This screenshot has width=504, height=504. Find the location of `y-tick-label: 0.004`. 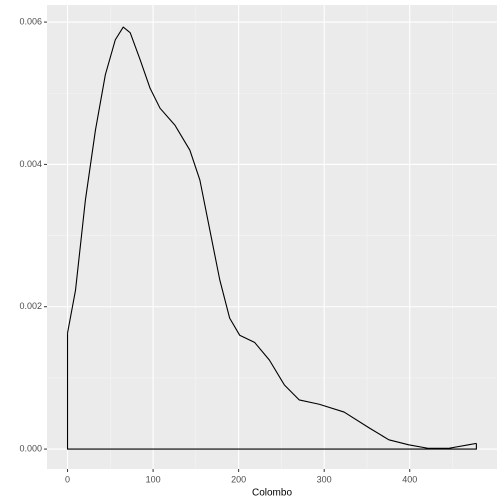

y-tick-label: 0.004 is located at coordinates (30, 164).